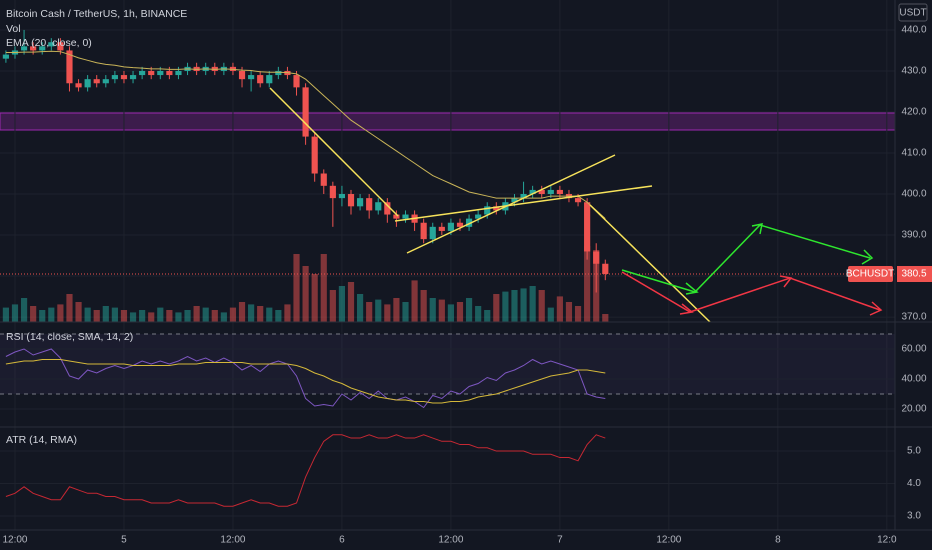 The width and height of the screenshot is (932, 550). What do you see at coordinates (13, 29) in the screenshot?
I see `volume-legend: Vol` at bounding box center [13, 29].